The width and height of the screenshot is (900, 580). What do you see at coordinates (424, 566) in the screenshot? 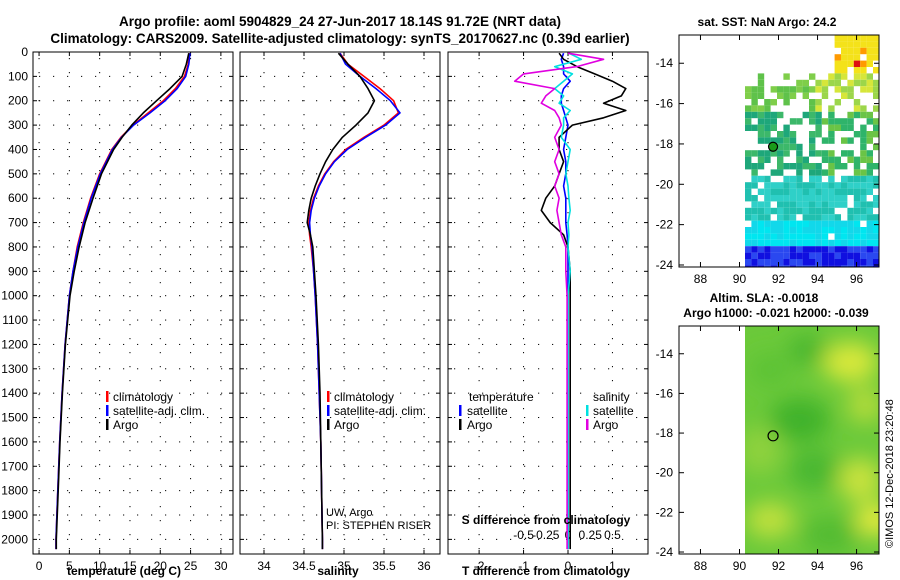
I see `salinity-x-tick-label: 36` at bounding box center [424, 566].